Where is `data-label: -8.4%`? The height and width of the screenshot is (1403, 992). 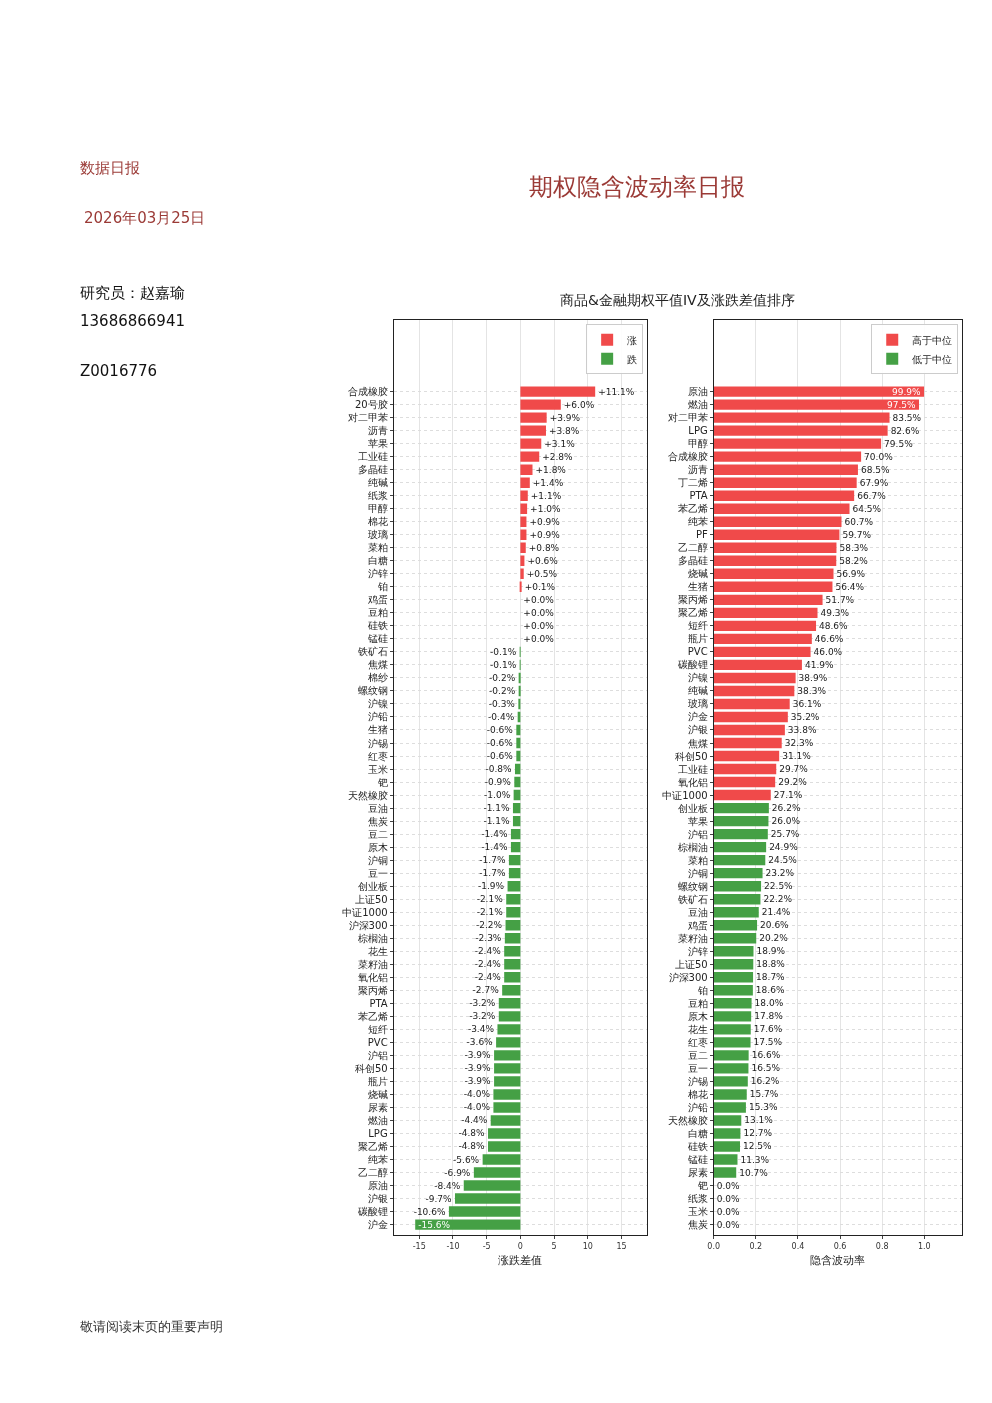 data-label: -8.4% is located at coordinates (447, 1185).